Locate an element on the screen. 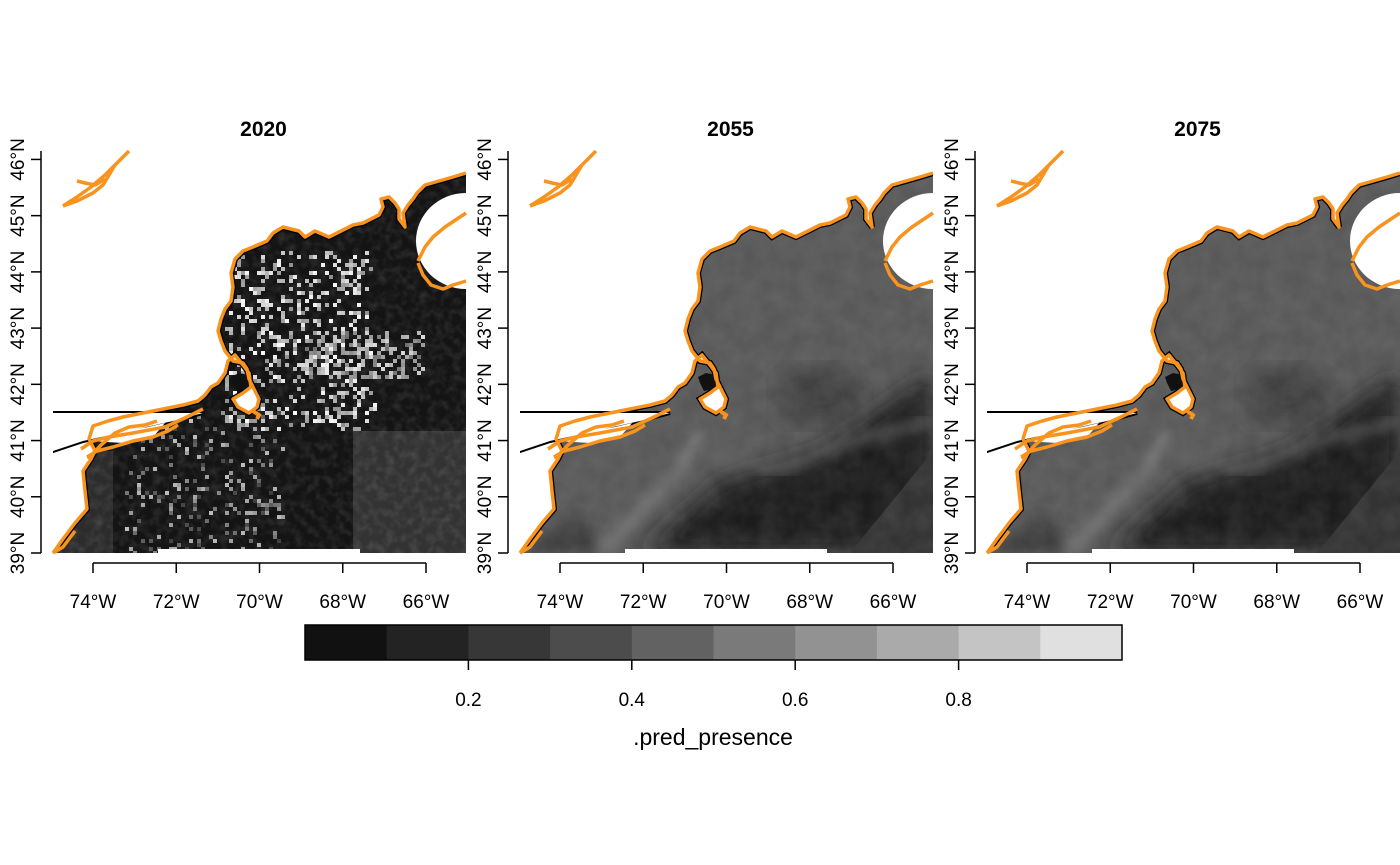 This screenshot has width=1400, height=865. legend-tick-label: 0.4 is located at coordinates (632, 700).